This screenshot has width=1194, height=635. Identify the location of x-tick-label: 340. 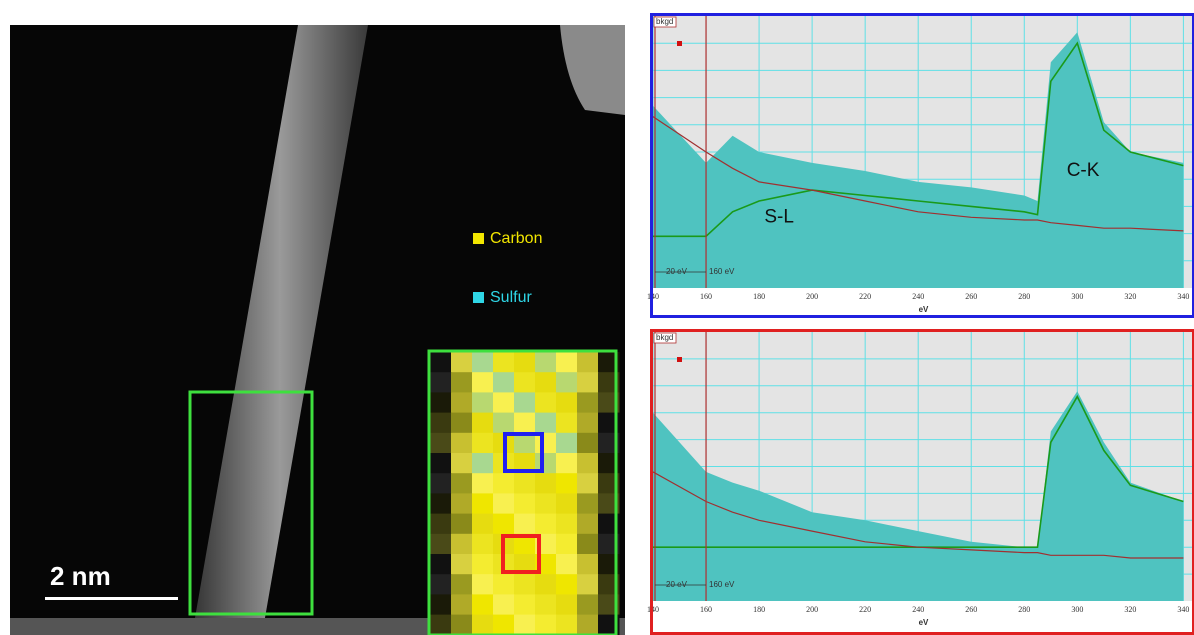
(1183, 296).